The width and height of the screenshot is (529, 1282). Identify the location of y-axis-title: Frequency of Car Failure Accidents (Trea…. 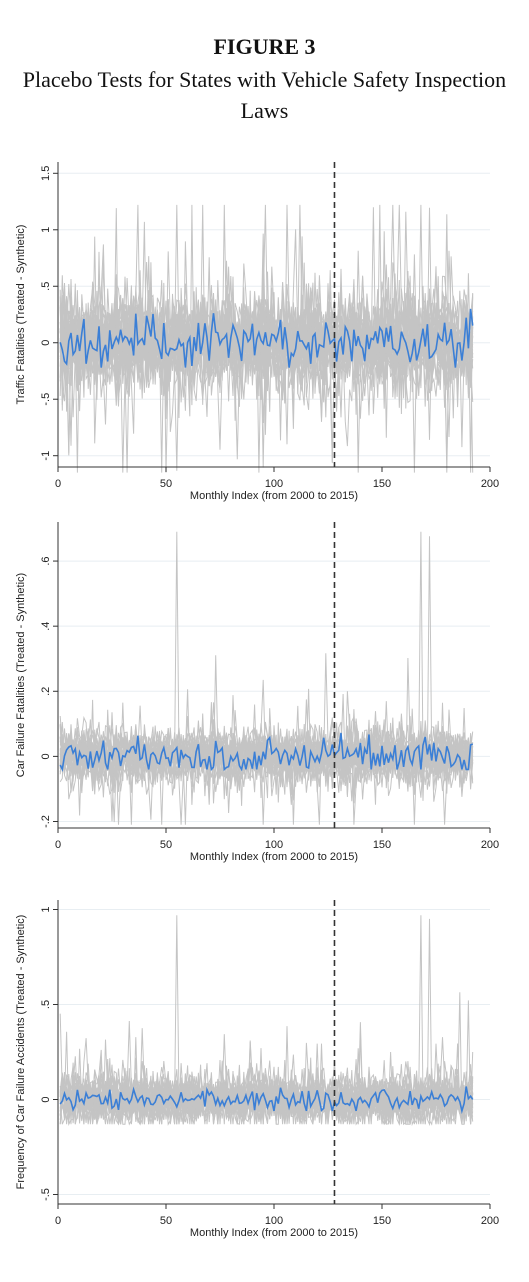
(21, 1052).